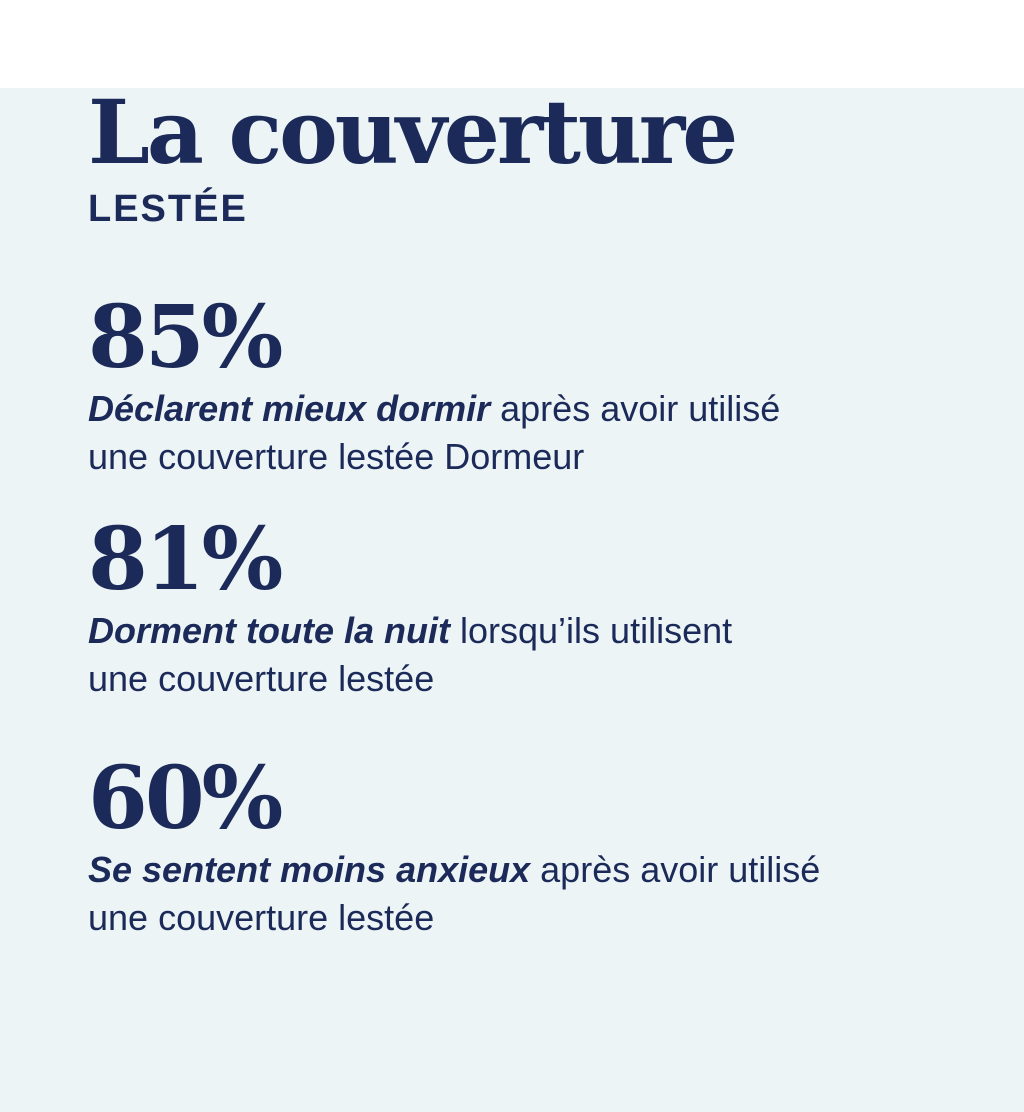 The image size is (1024, 1112). I want to click on stat-value: 81%, so click(185, 559).